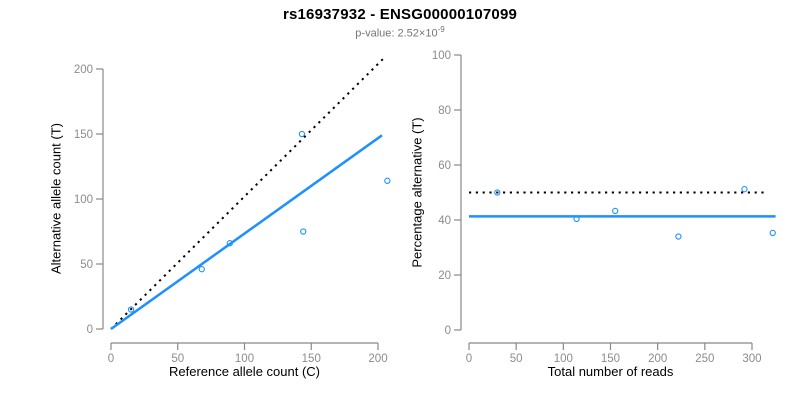  Describe the element at coordinates (83, 70) in the screenshot. I see `allele-counts-panel-y-tick-label: 200` at that location.